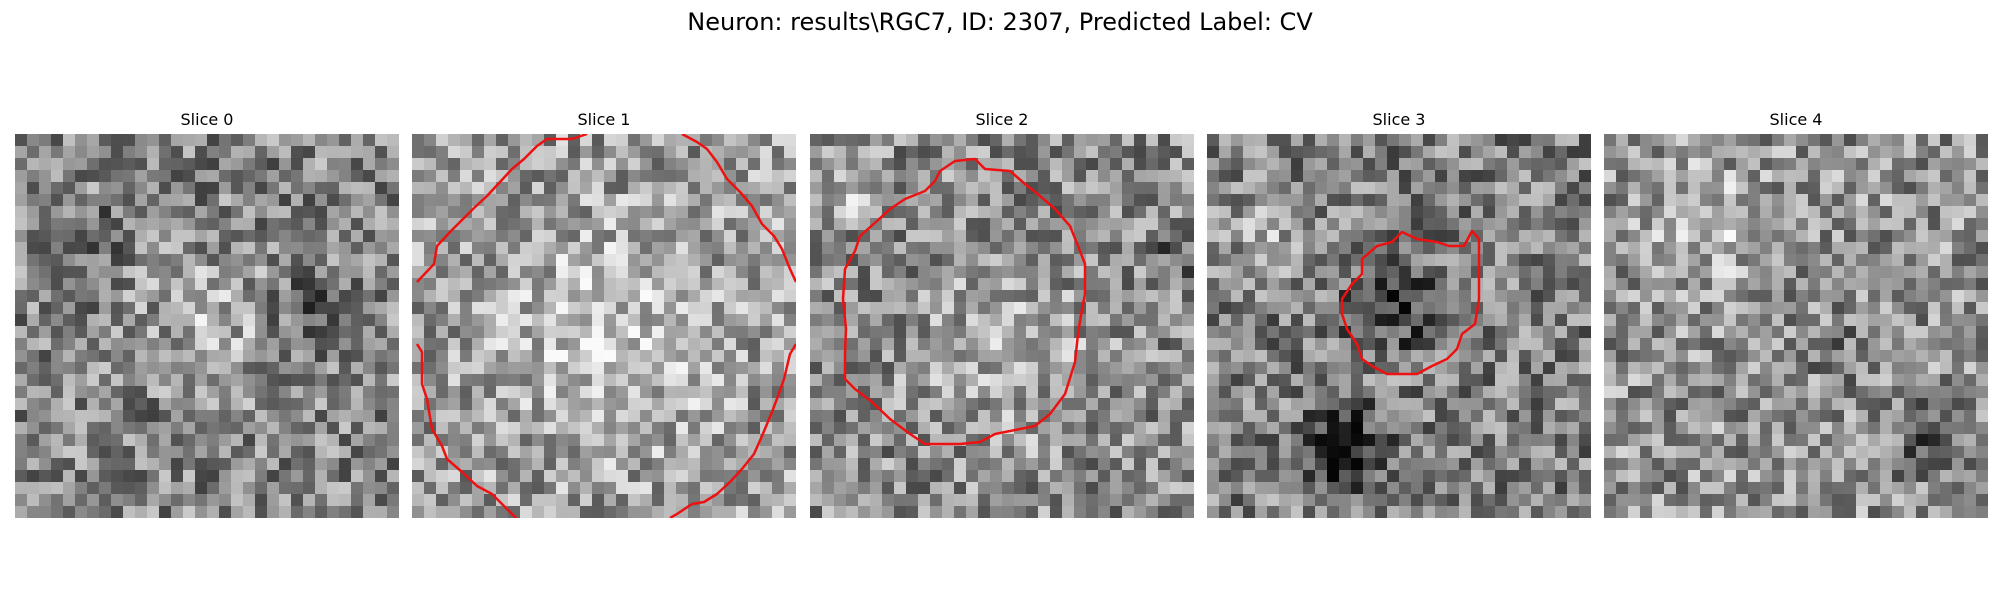  I want to click on slice-3-image, so click(1399, 326).